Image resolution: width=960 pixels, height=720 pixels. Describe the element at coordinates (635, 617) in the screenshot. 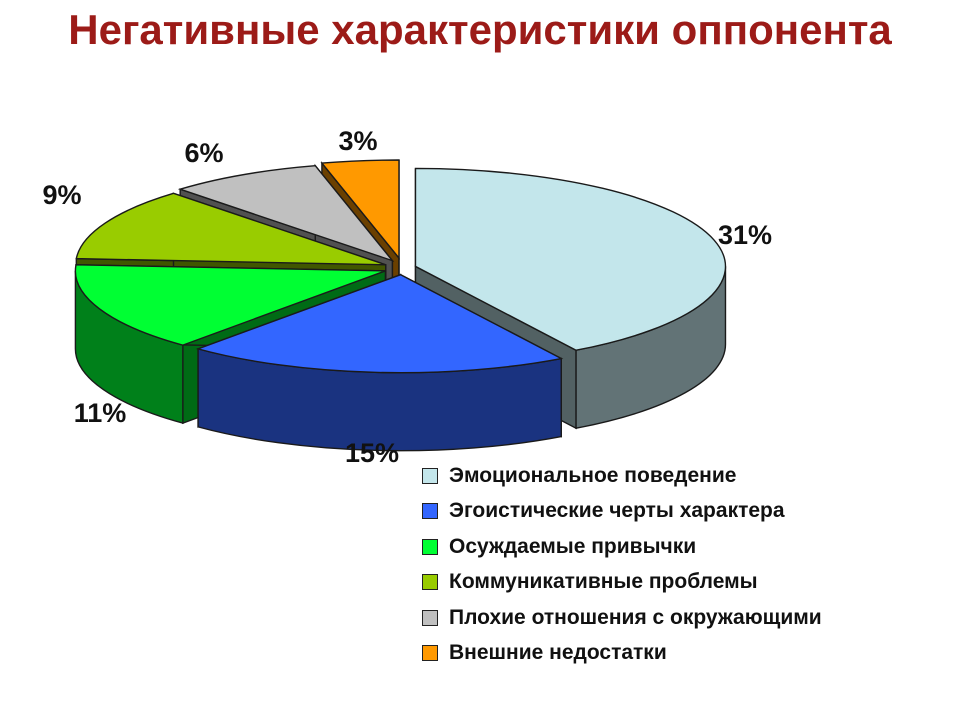

I see `legend-label: Плохие отношения с окружающими` at that location.